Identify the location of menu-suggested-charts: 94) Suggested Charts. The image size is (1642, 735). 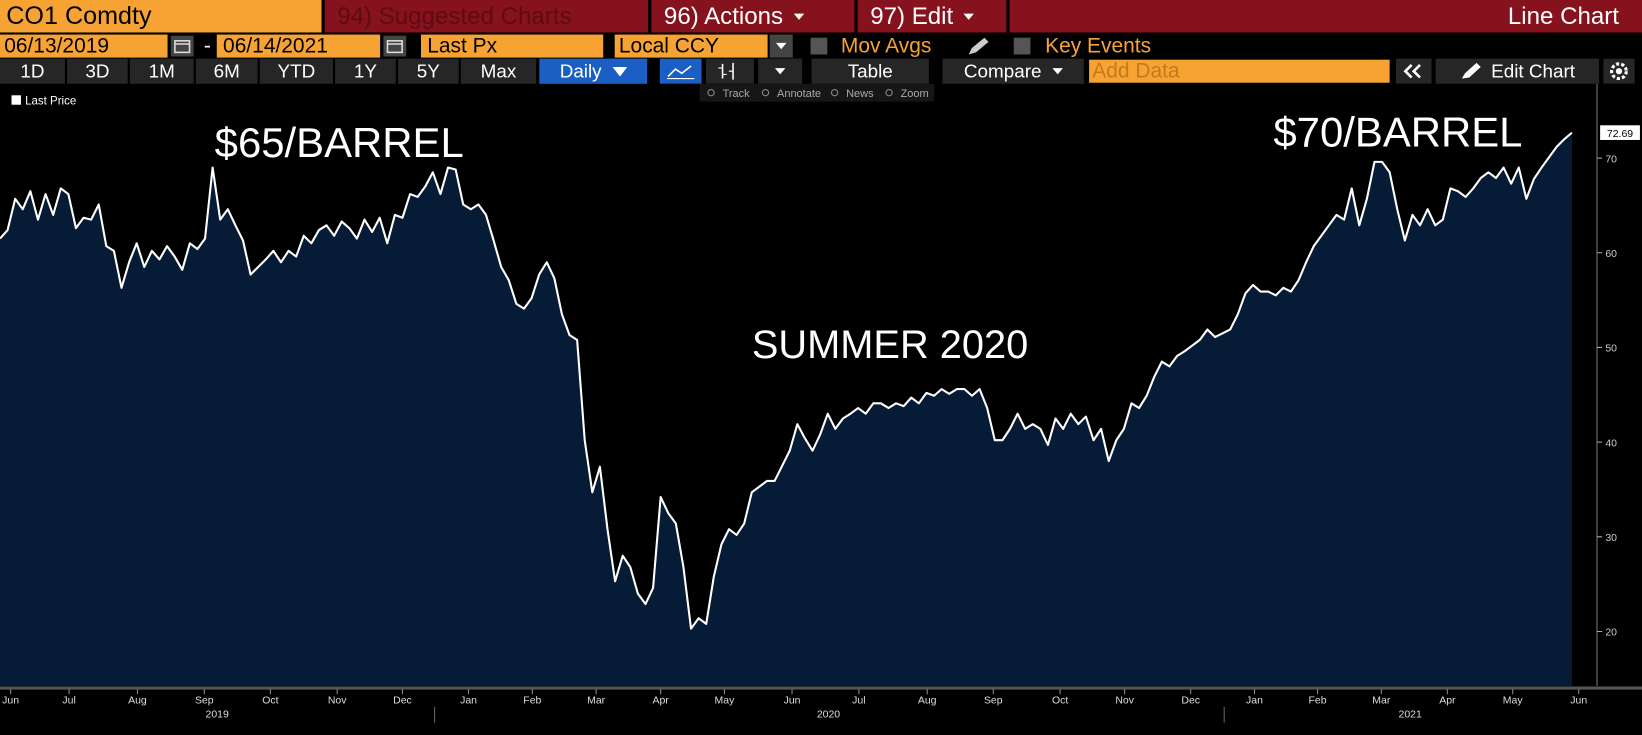
(486, 16).